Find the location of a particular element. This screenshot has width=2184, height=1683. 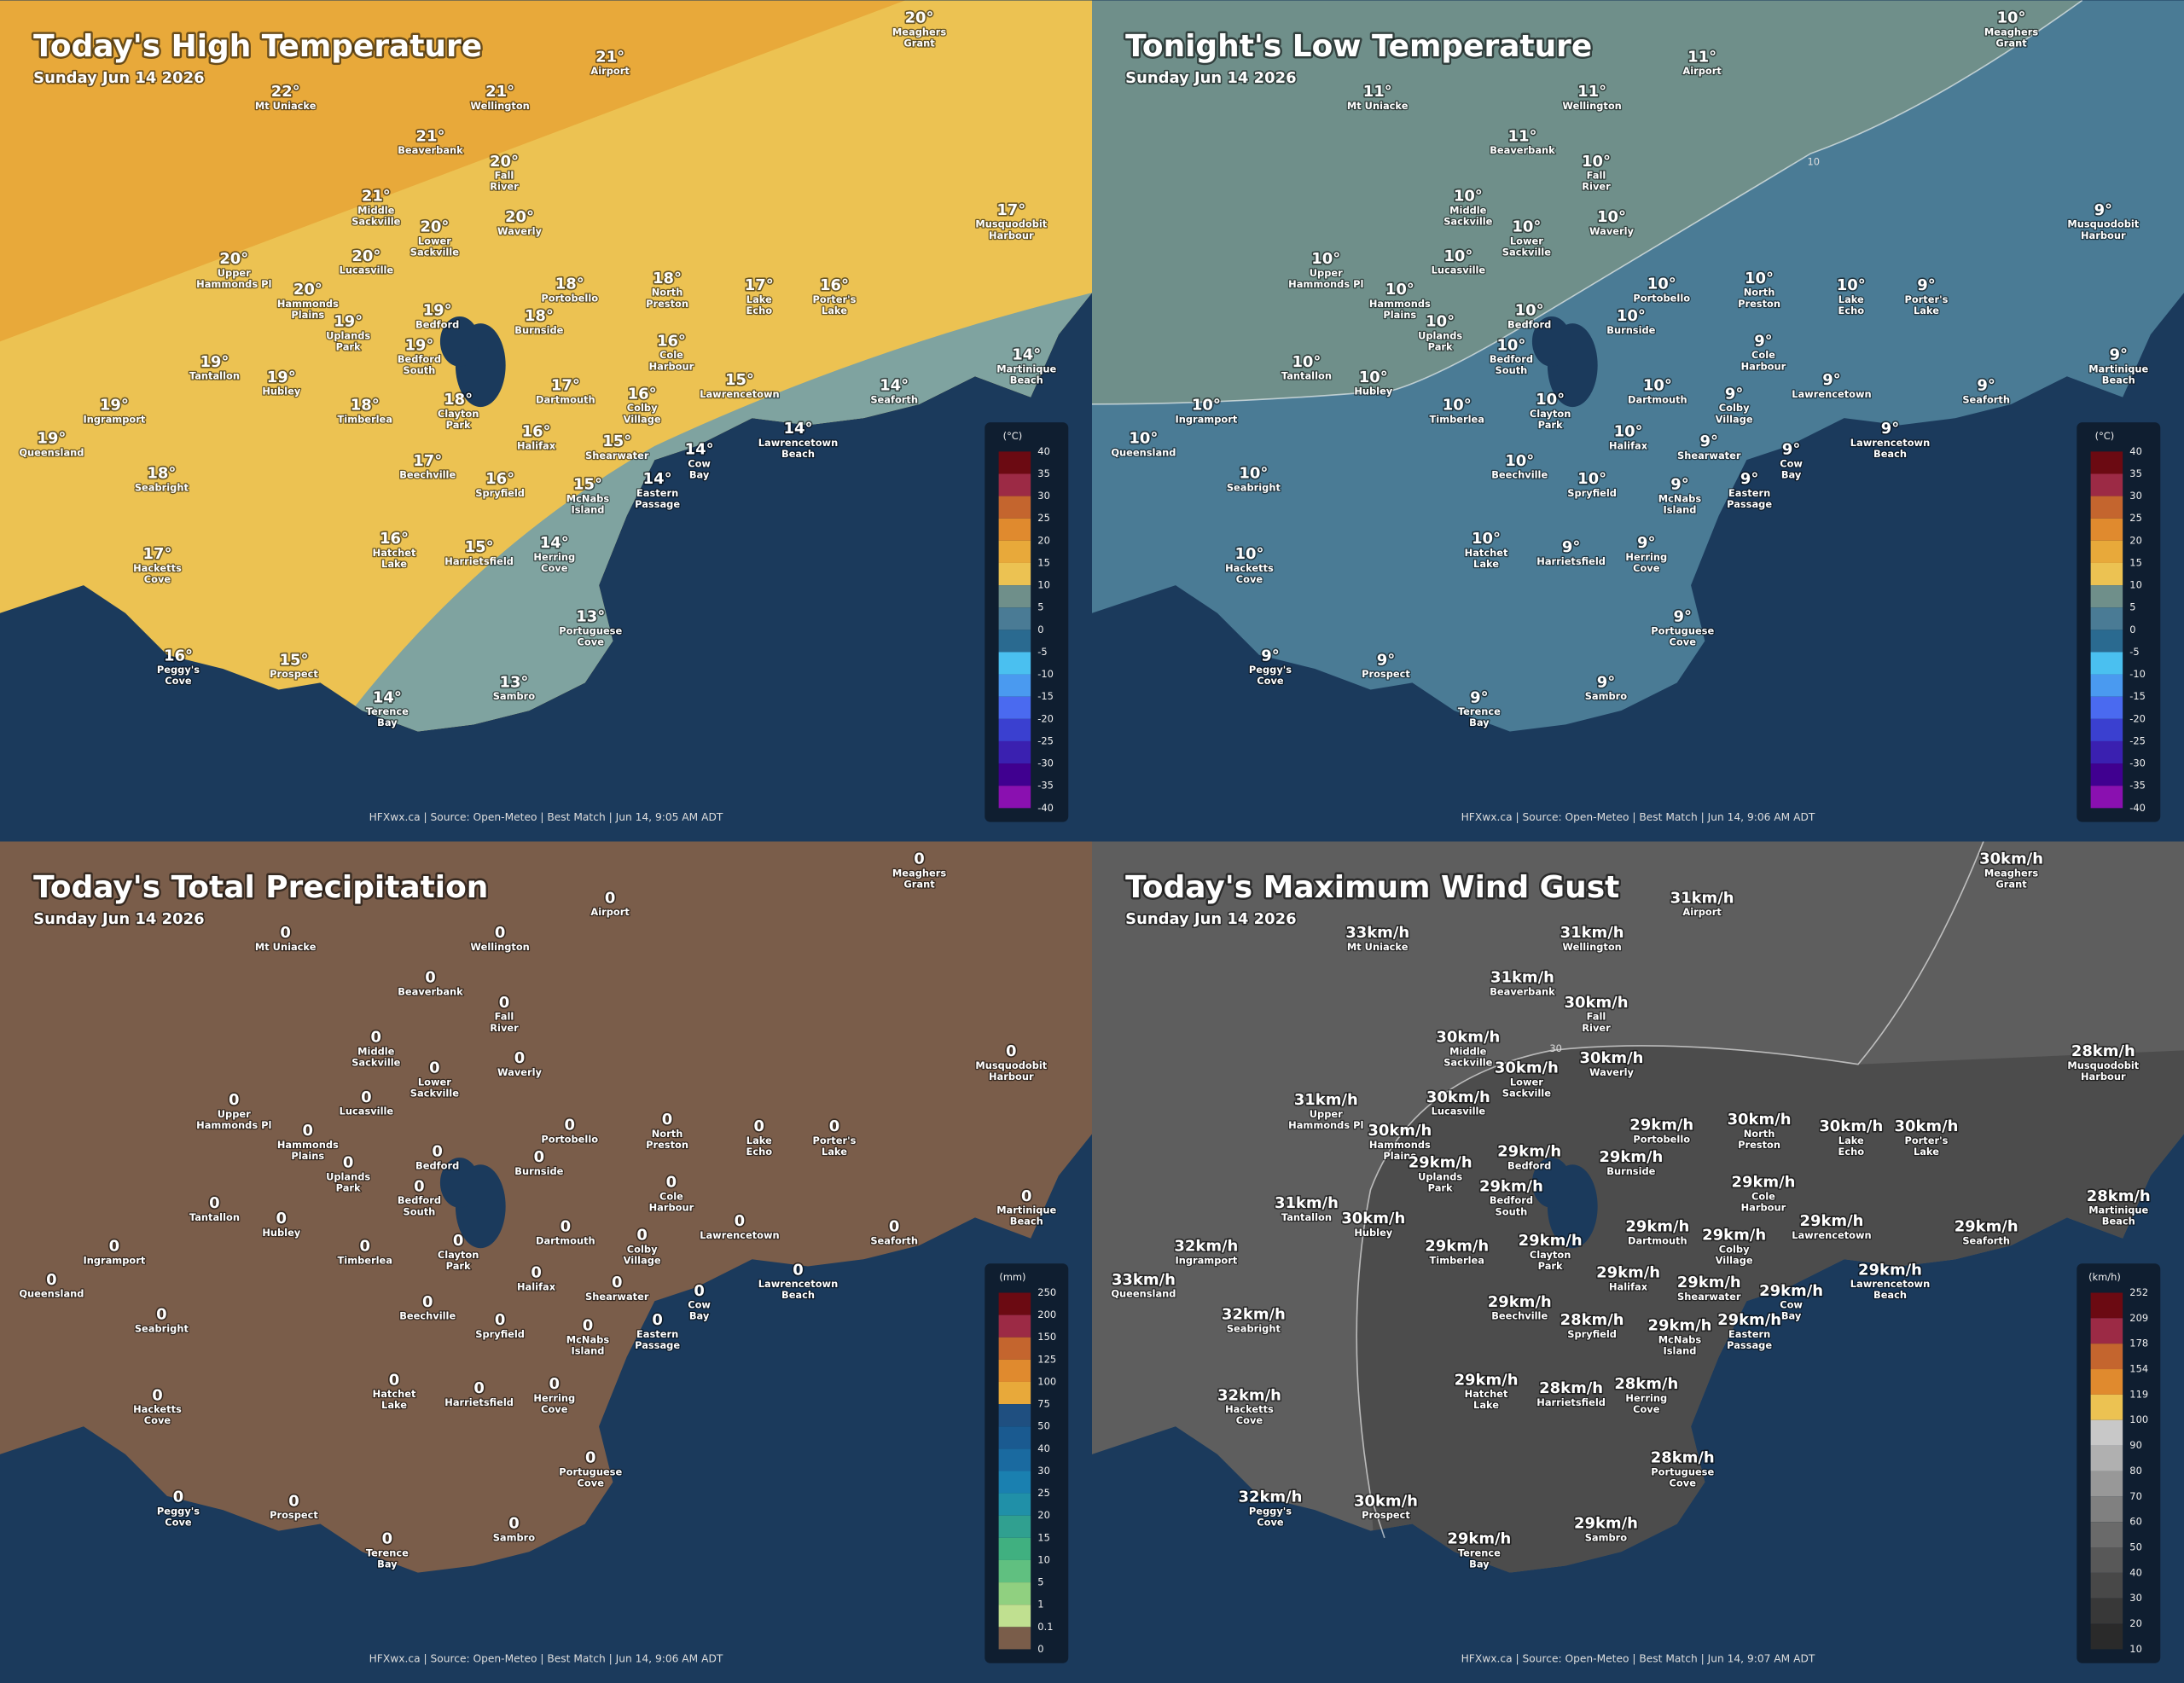

location-name: Echo is located at coordinates (1851, 310).